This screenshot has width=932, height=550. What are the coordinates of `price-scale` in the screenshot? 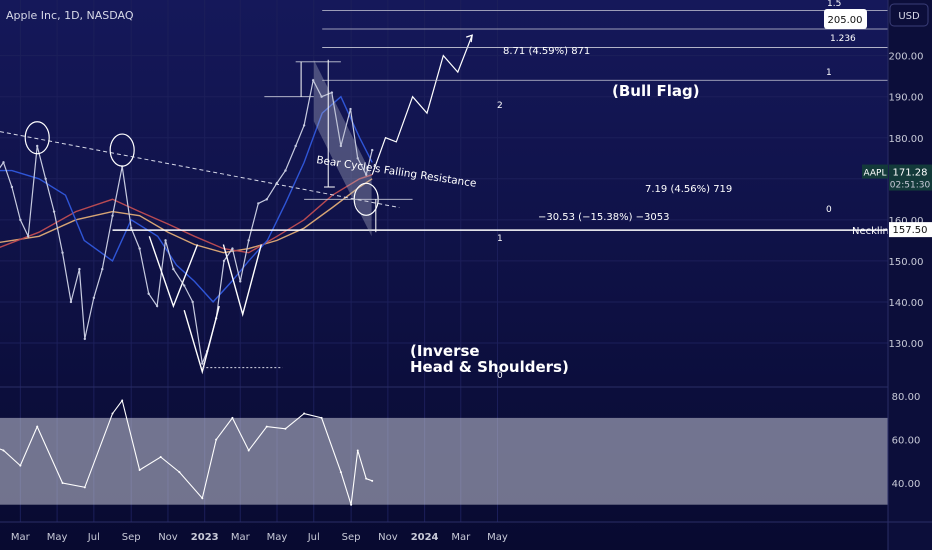 It's located at (910, 275).